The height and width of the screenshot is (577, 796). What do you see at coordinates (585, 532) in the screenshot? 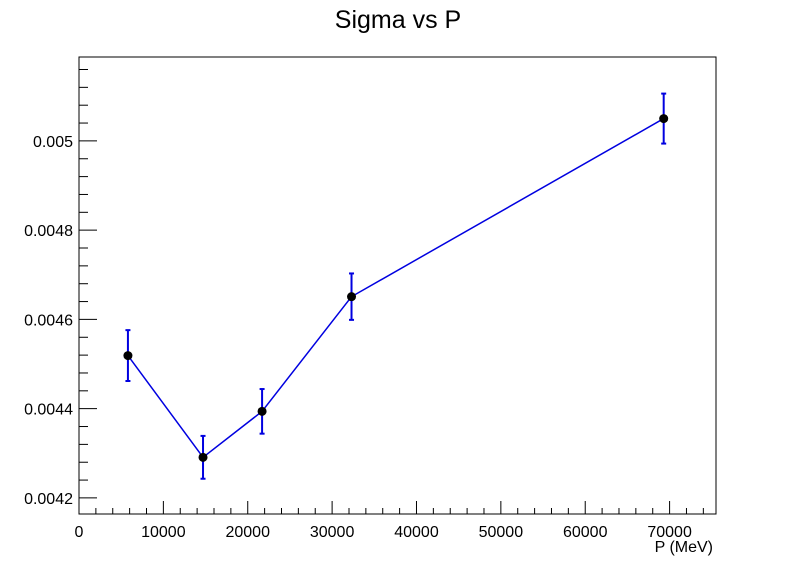
I see `x-tick-label: 60000` at bounding box center [585, 532].